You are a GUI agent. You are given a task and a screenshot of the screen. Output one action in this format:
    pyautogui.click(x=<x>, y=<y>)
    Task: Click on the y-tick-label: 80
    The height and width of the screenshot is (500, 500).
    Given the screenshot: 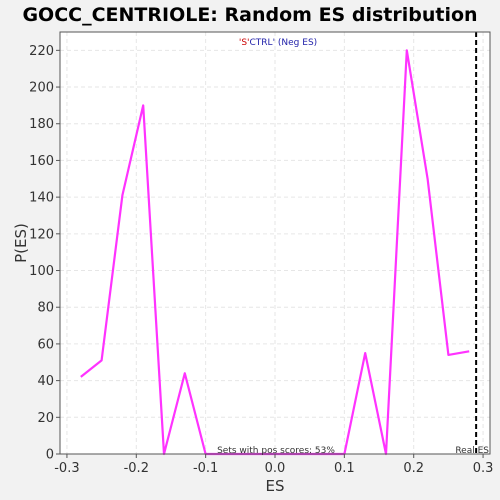 What is the action you would take?
    pyautogui.click(x=45, y=308)
    